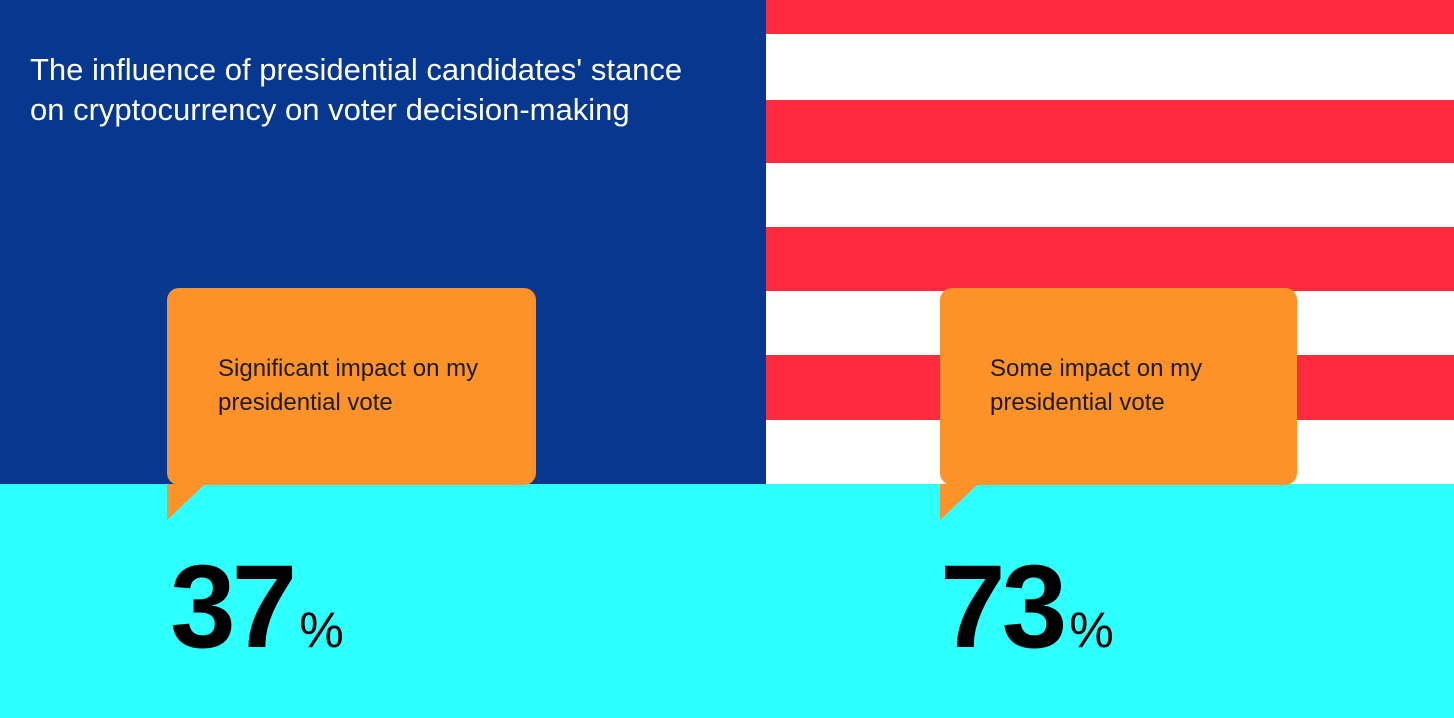 This screenshot has height=718, width=1454. What do you see at coordinates (233, 607) in the screenshot?
I see `stat-number: 37` at bounding box center [233, 607].